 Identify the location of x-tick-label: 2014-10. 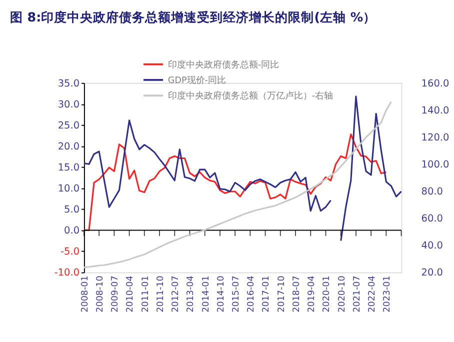
(221, 294).